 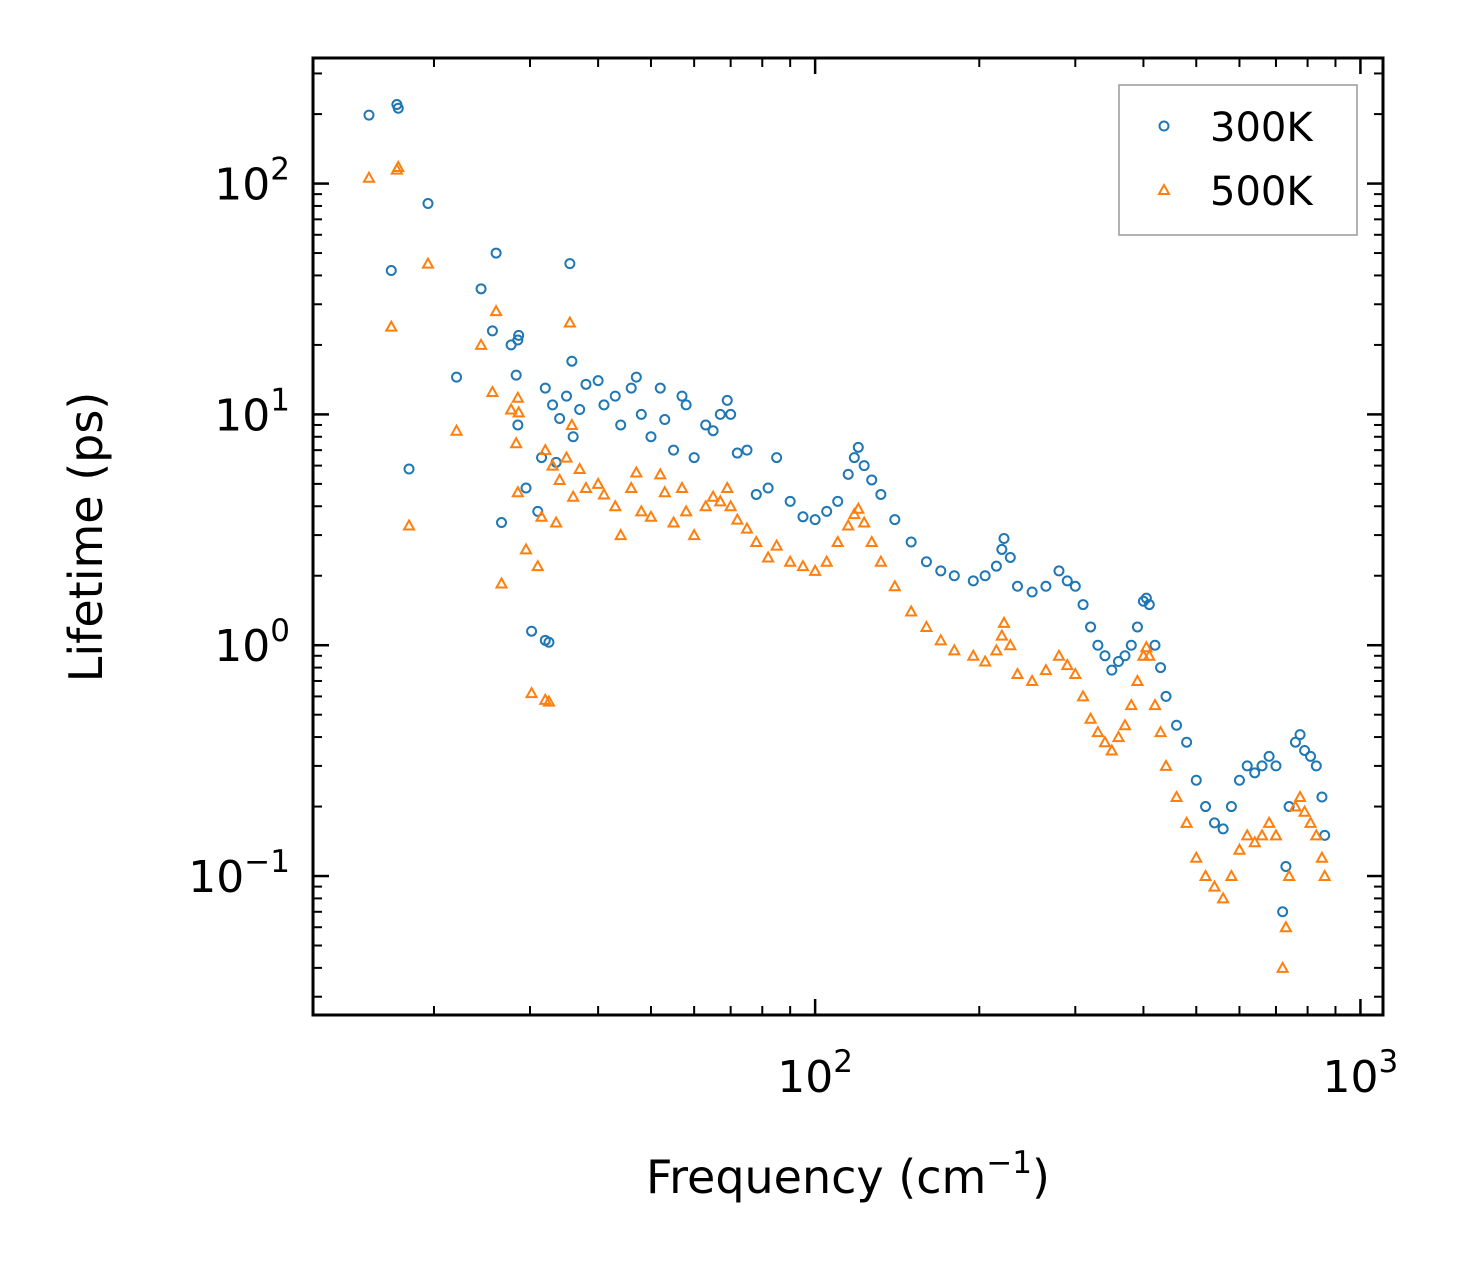 I want to click on legend-marker-300k, so click(x=1164, y=126).